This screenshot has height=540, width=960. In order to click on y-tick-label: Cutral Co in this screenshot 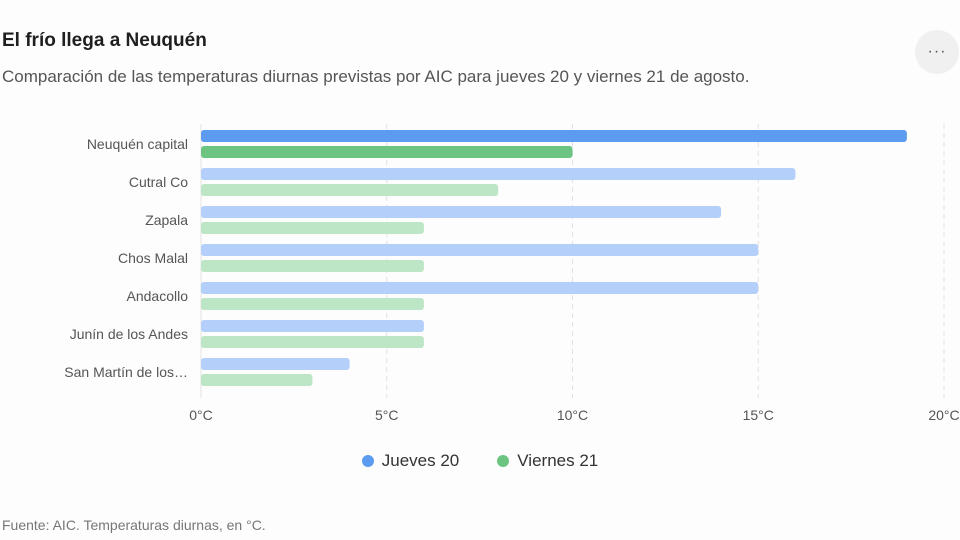, I will do `click(158, 182)`.